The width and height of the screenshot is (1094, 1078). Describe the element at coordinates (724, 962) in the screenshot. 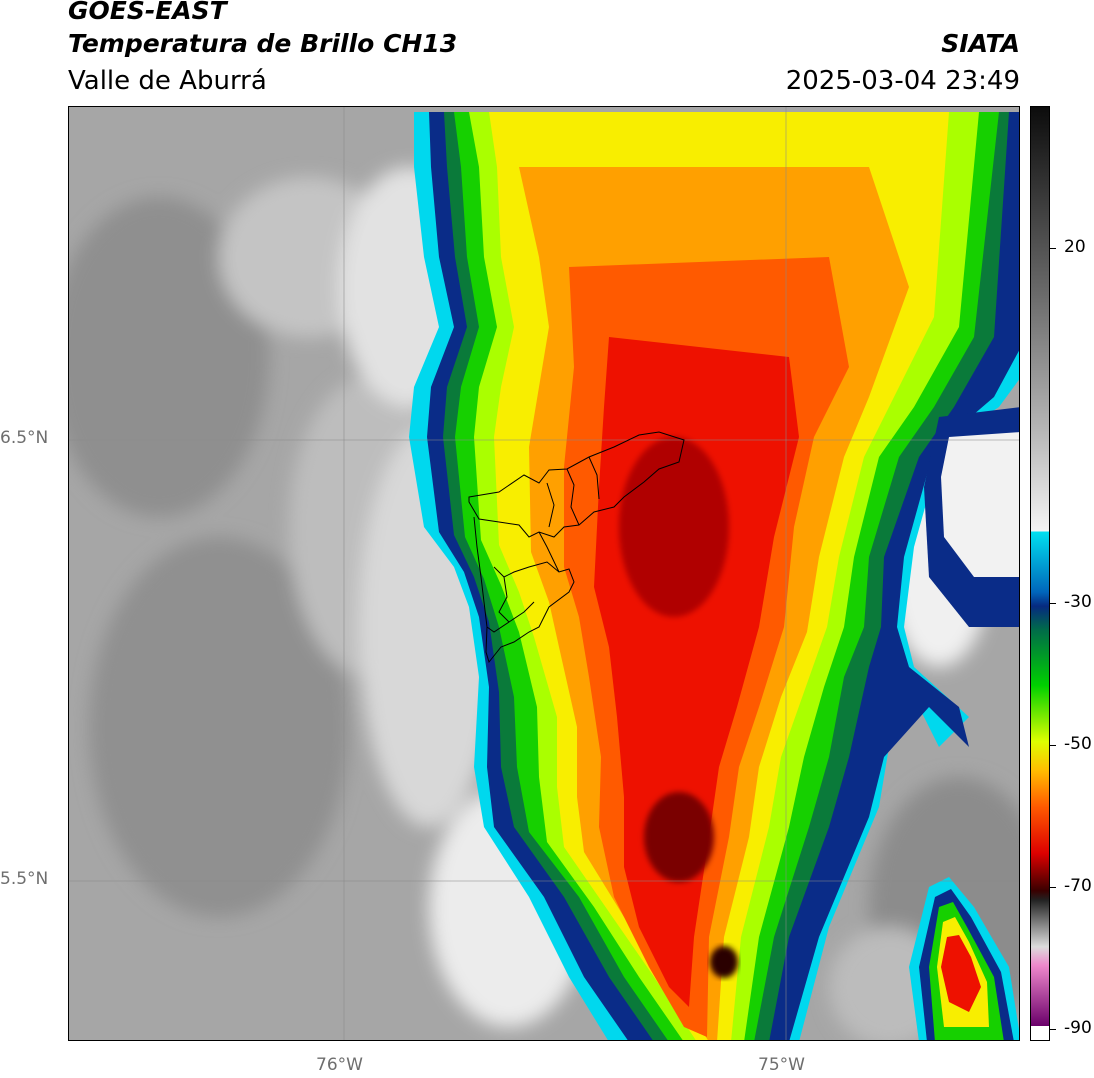

I see `cold-core-tip` at that location.